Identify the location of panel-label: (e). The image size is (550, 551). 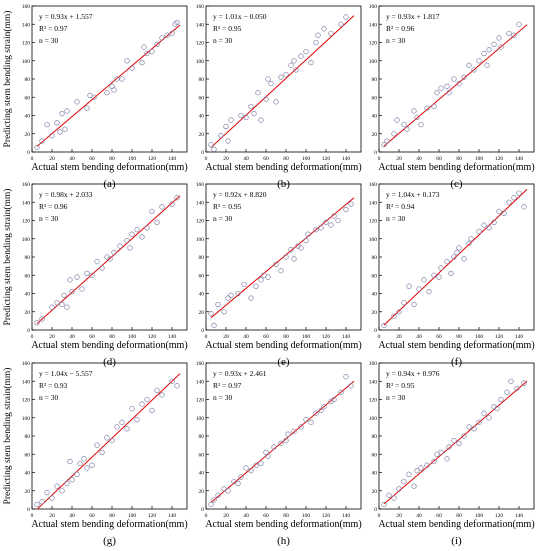
(283, 362).